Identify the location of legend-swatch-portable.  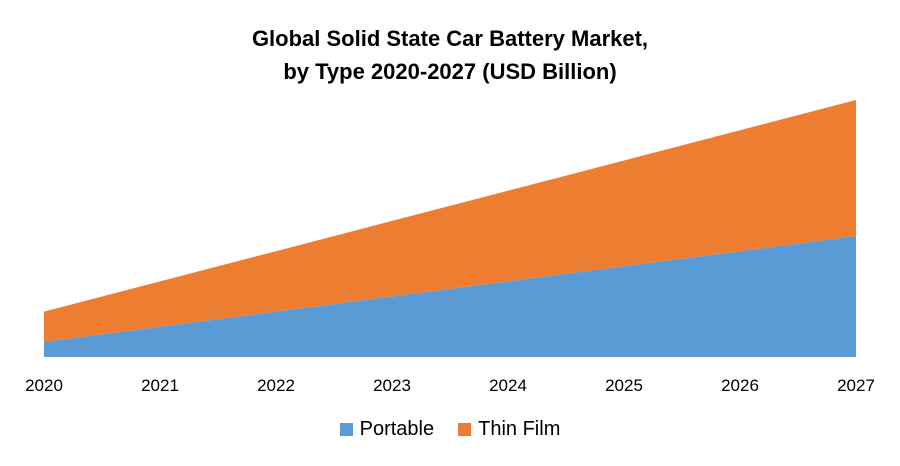
(346, 429).